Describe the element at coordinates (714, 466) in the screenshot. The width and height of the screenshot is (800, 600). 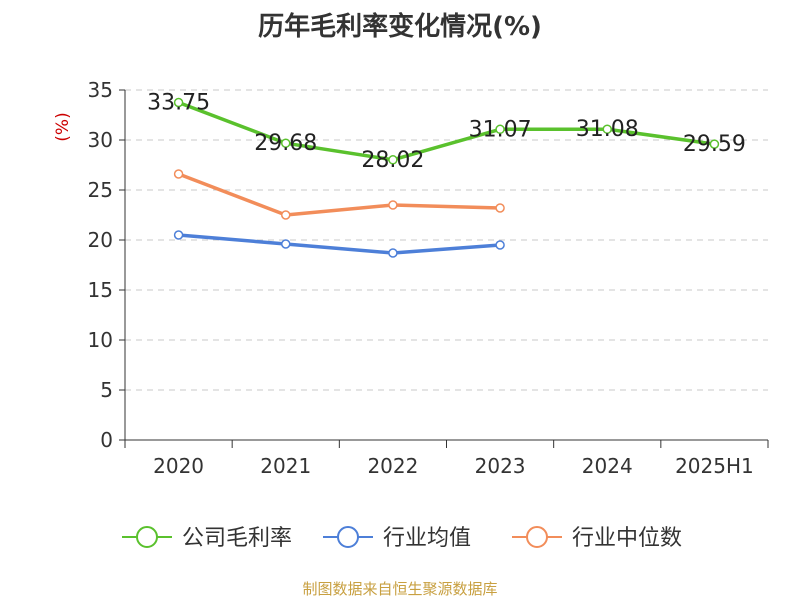
I see `x-tick-label: 2025H1` at that location.